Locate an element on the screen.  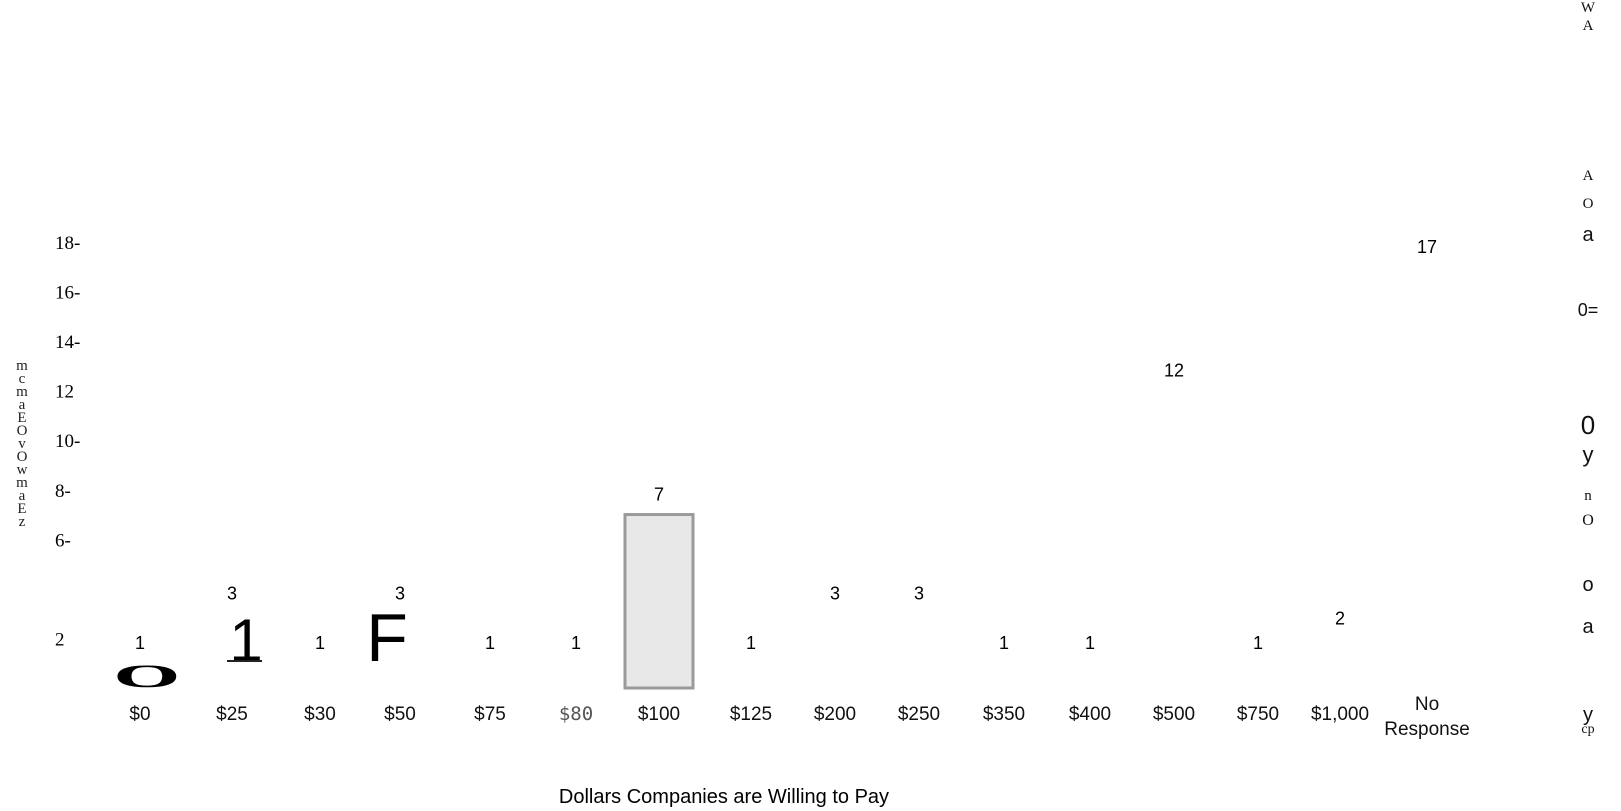
plot-glyphs-layer: O 1 F is located at coordinates (260, 647).